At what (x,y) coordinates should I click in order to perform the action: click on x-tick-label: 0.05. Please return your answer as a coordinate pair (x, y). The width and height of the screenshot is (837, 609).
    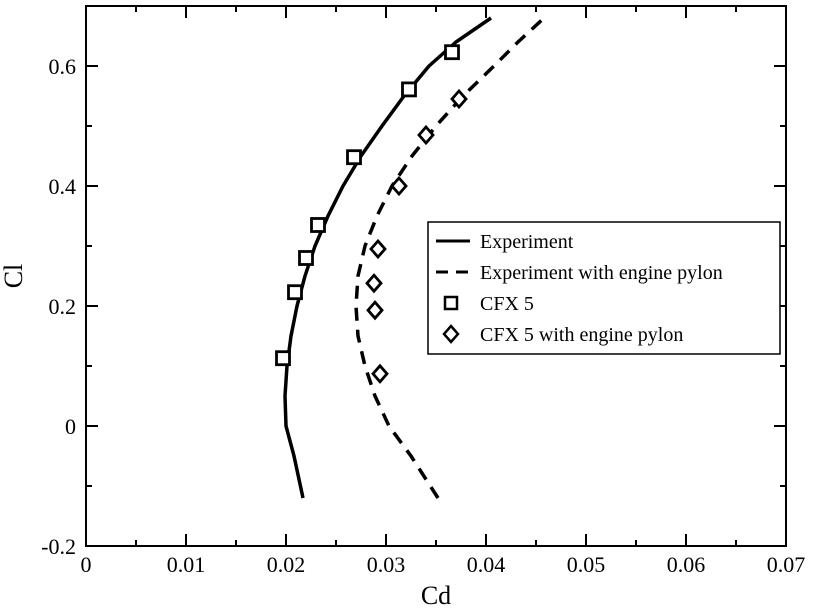
    Looking at the image, I should click on (586, 564).